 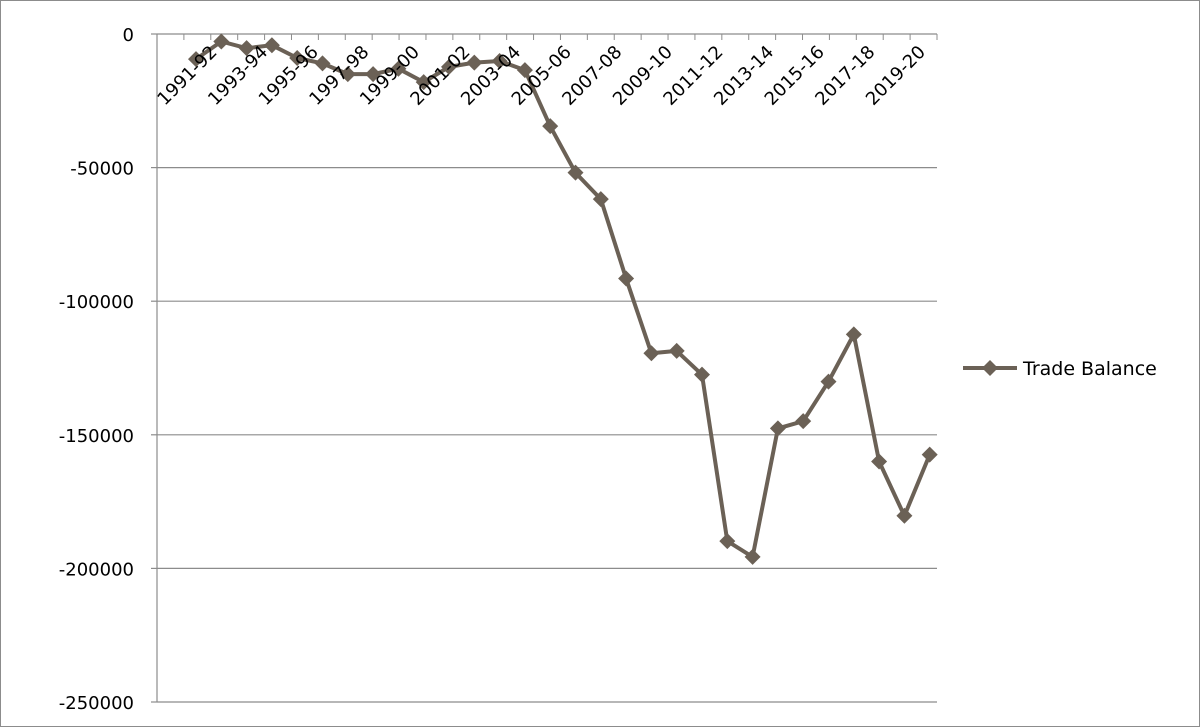 What do you see at coordinates (1089, 369) in the screenshot?
I see `legend-label: Trade Balance` at bounding box center [1089, 369].